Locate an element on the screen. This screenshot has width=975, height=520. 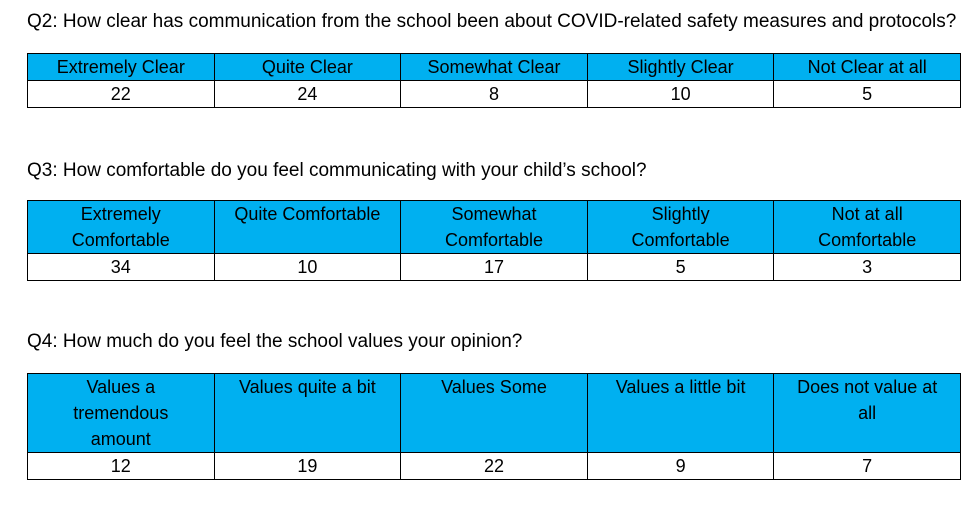
value-cell: 24 is located at coordinates (307, 94).